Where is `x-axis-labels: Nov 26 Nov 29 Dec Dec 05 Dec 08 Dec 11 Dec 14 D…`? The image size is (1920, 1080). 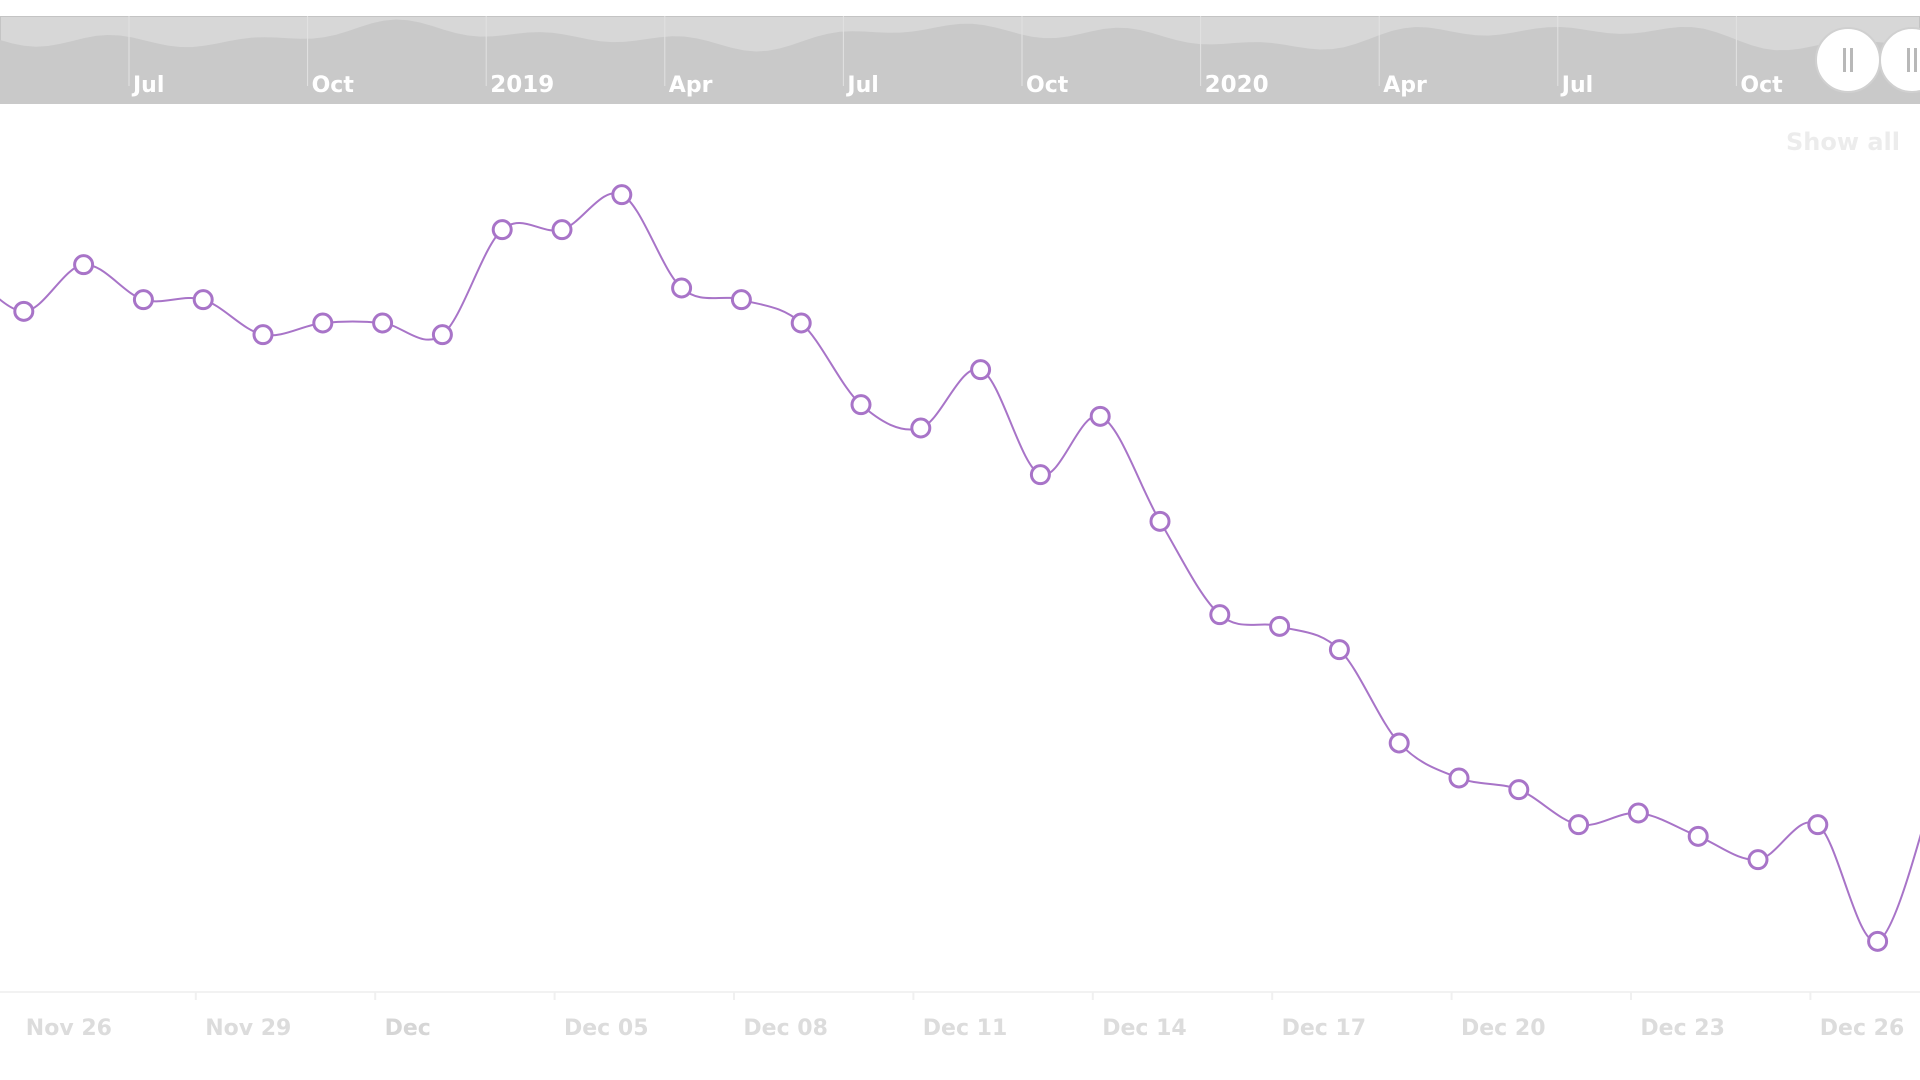 x-axis-labels: Nov 26 Nov 29 Dec Dec 05 Dec 08 Dec 11 Dec 14 D… is located at coordinates (965, 1028).